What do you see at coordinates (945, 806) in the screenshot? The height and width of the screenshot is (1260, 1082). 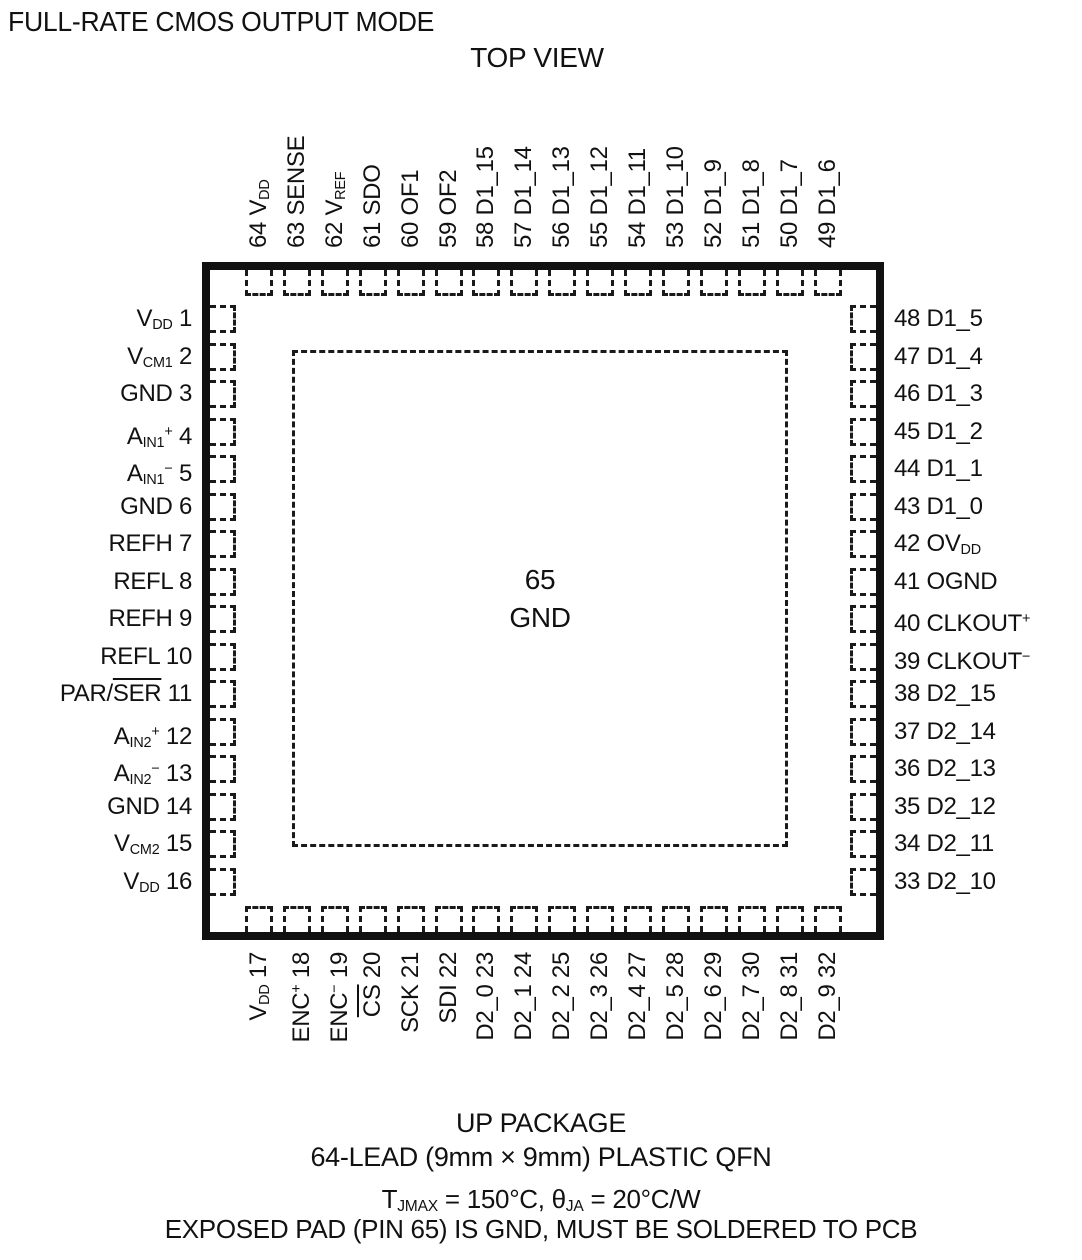 I see `pin-label-35: 35 D2_12` at bounding box center [945, 806].